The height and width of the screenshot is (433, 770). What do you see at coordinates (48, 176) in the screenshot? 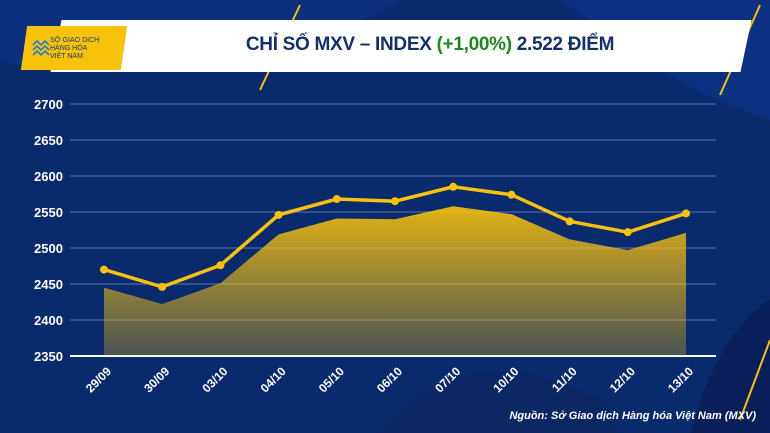
I see `y-tick-label: 2600` at bounding box center [48, 176].